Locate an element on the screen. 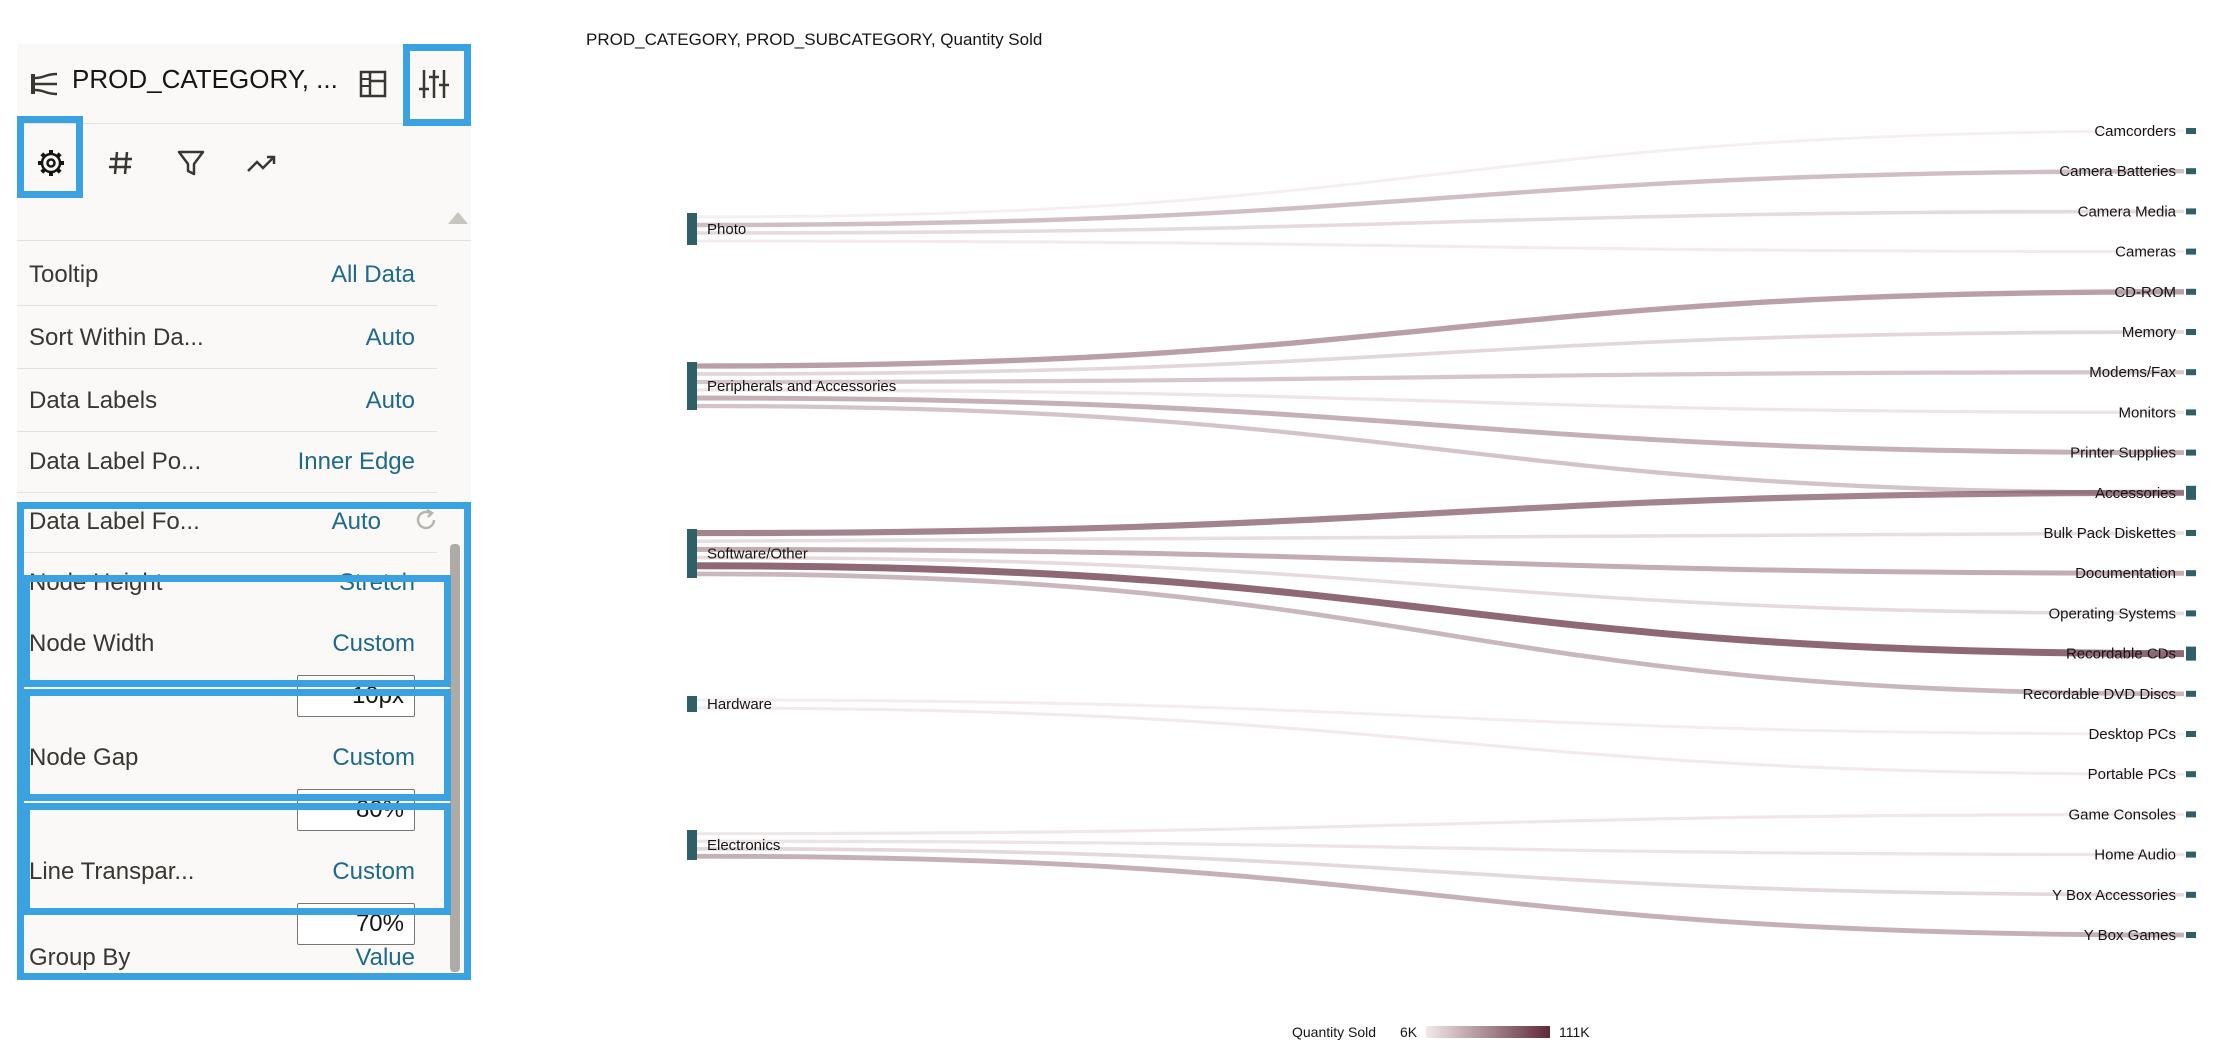 The image size is (2226, 1056). sankey-target-label: Operating Systems is located at coordinates (2112, 613).